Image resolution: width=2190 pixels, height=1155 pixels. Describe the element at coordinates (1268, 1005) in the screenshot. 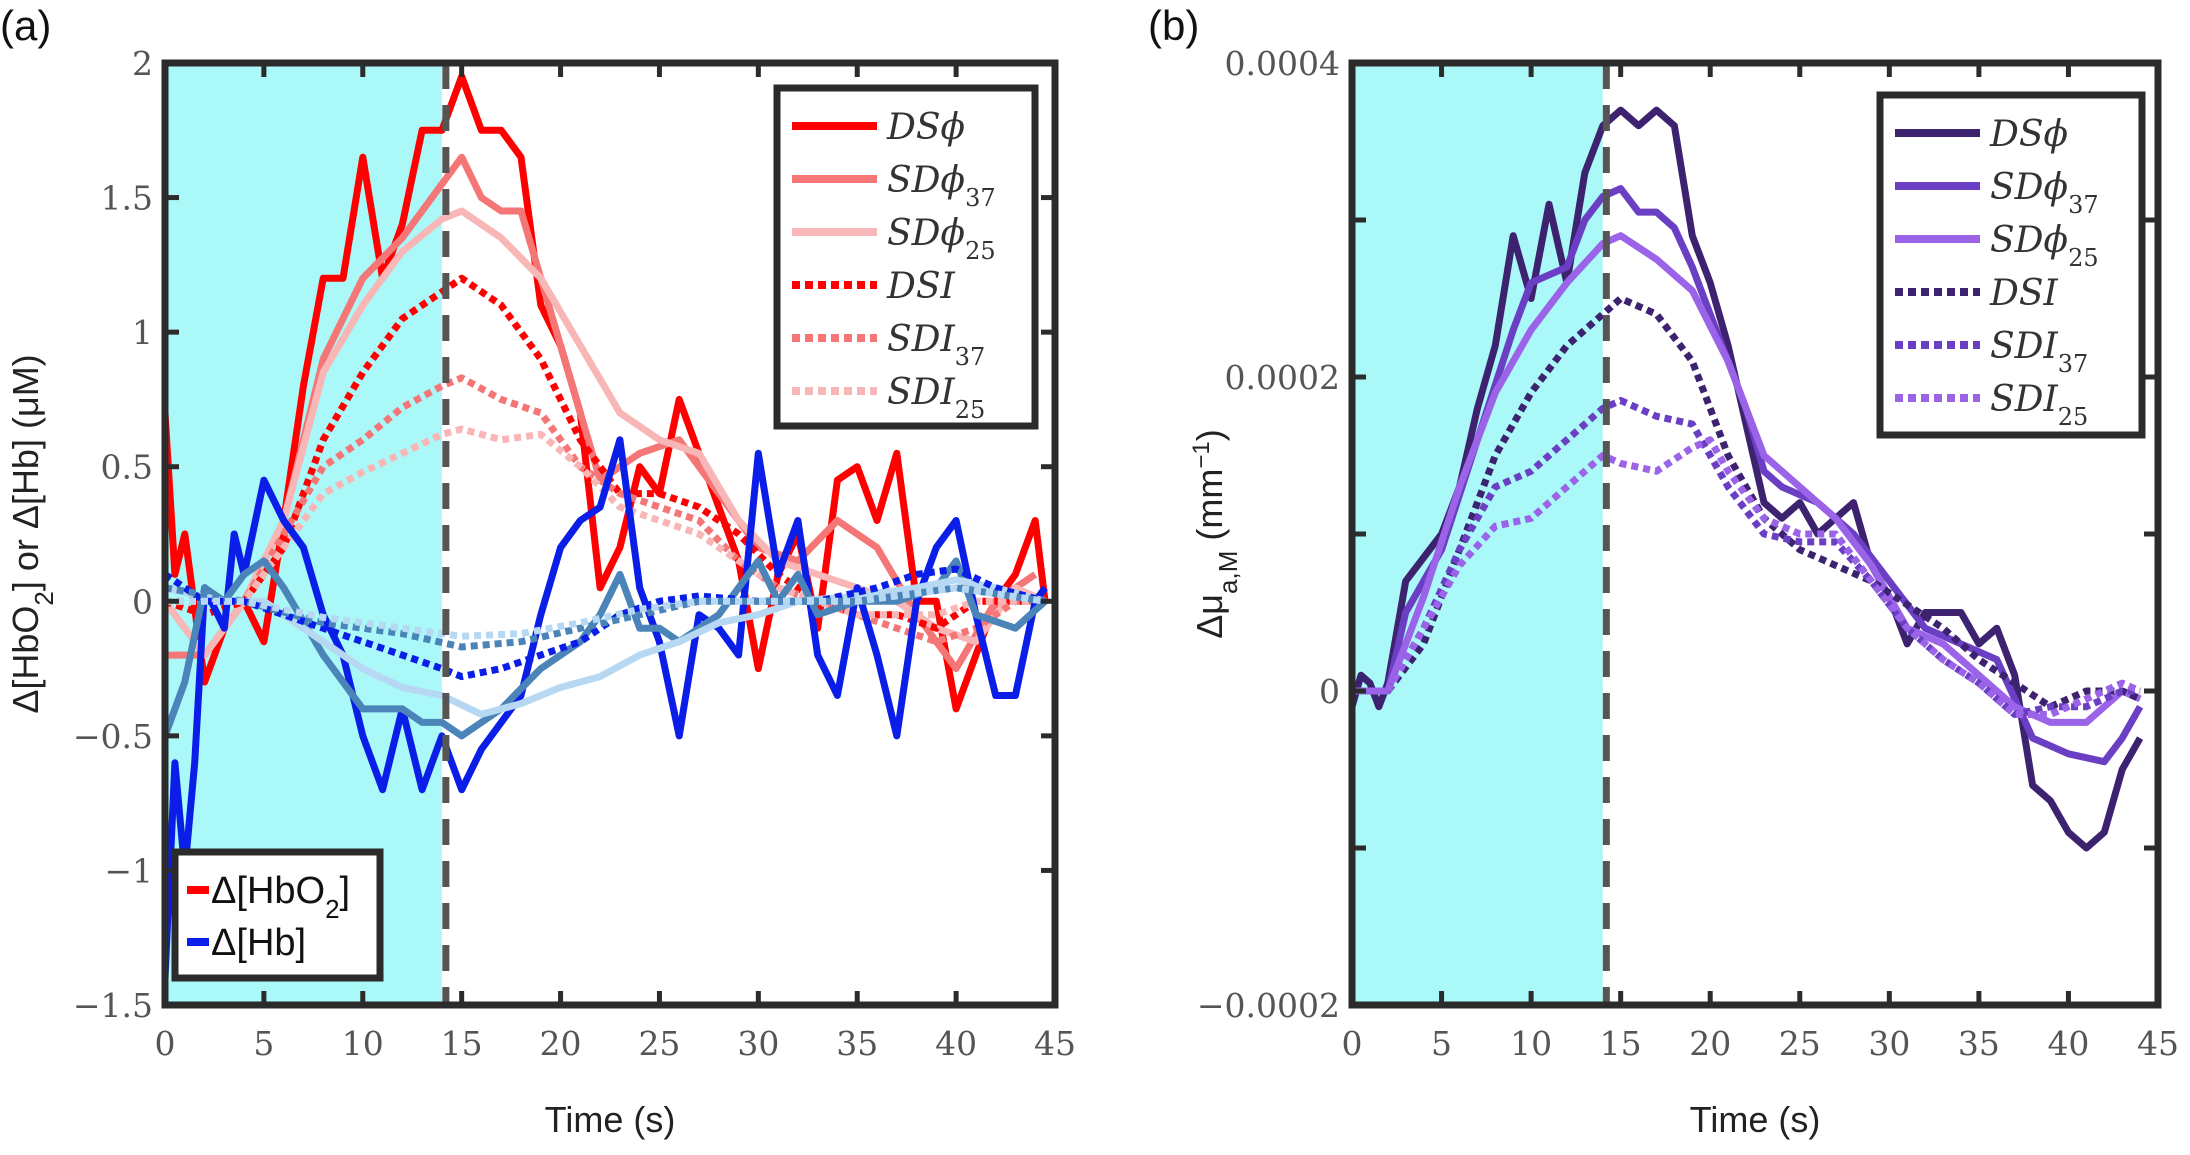

I see `y-tick-label: −0.0002` at that location.